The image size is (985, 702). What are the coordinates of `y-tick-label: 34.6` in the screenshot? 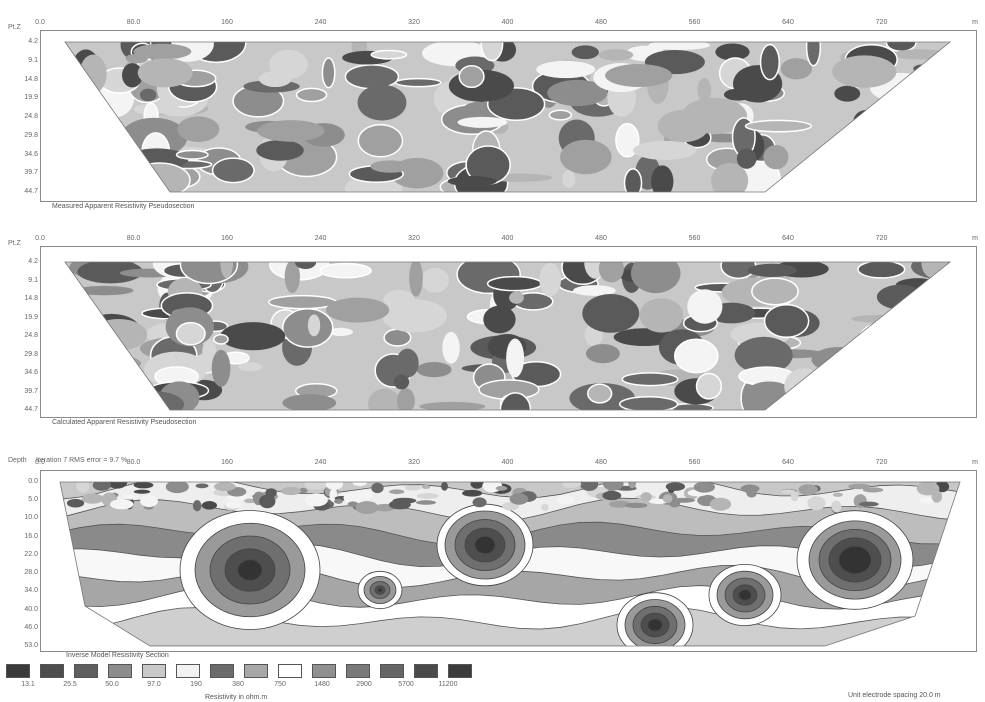 It's located at (31, 154).